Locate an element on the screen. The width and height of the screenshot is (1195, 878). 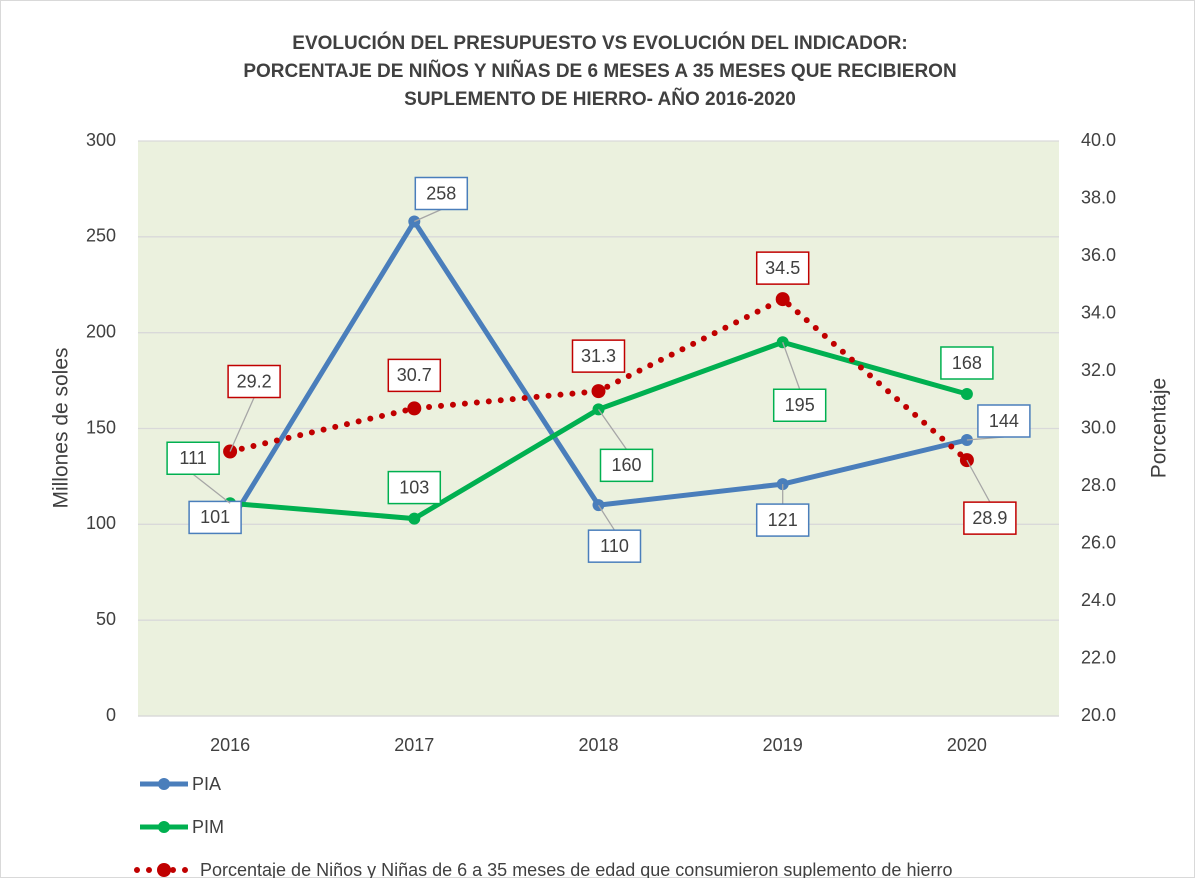
data-label: 110 is located at coordinates (614, 546).